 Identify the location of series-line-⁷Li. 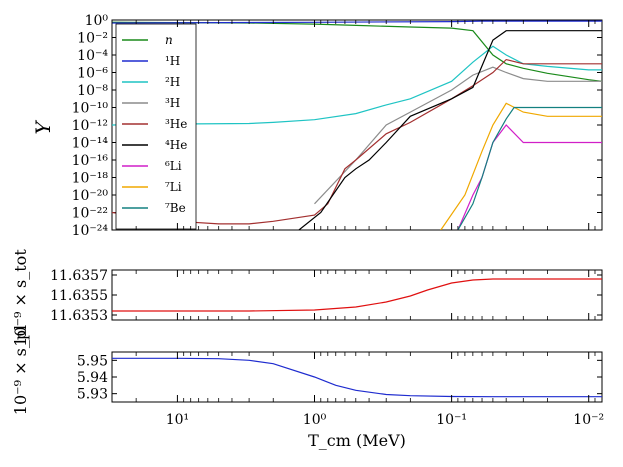
(521, 166).